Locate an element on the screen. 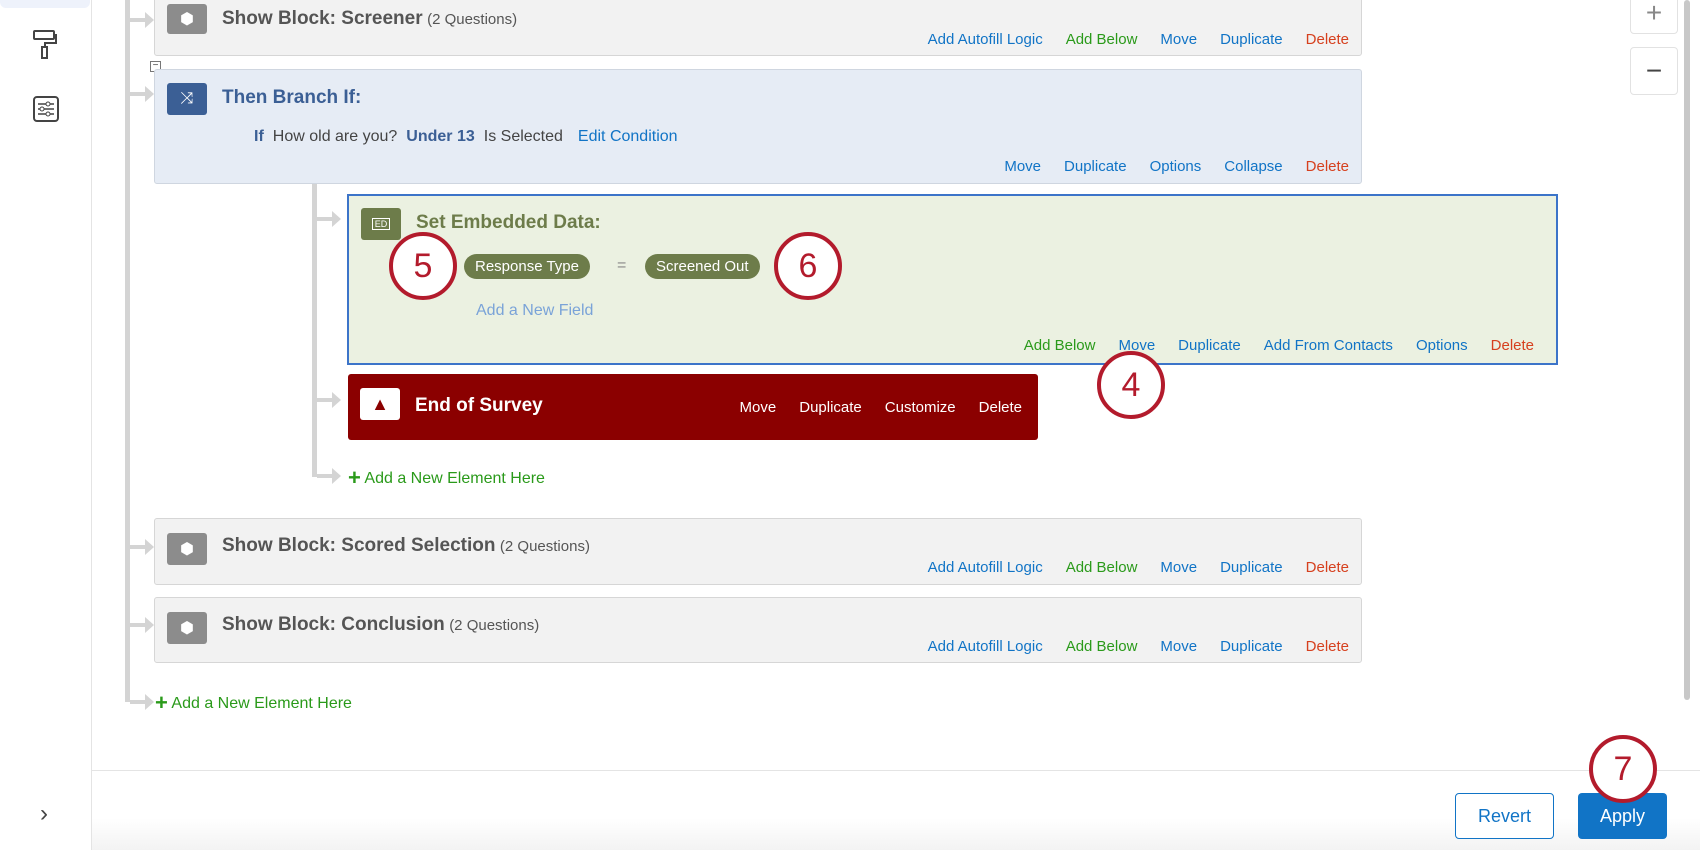 Image resolution: width=1700 pixels, height=850 pixels. block-title: Show Block: Scored Selection is located at coordinates (359, 545).